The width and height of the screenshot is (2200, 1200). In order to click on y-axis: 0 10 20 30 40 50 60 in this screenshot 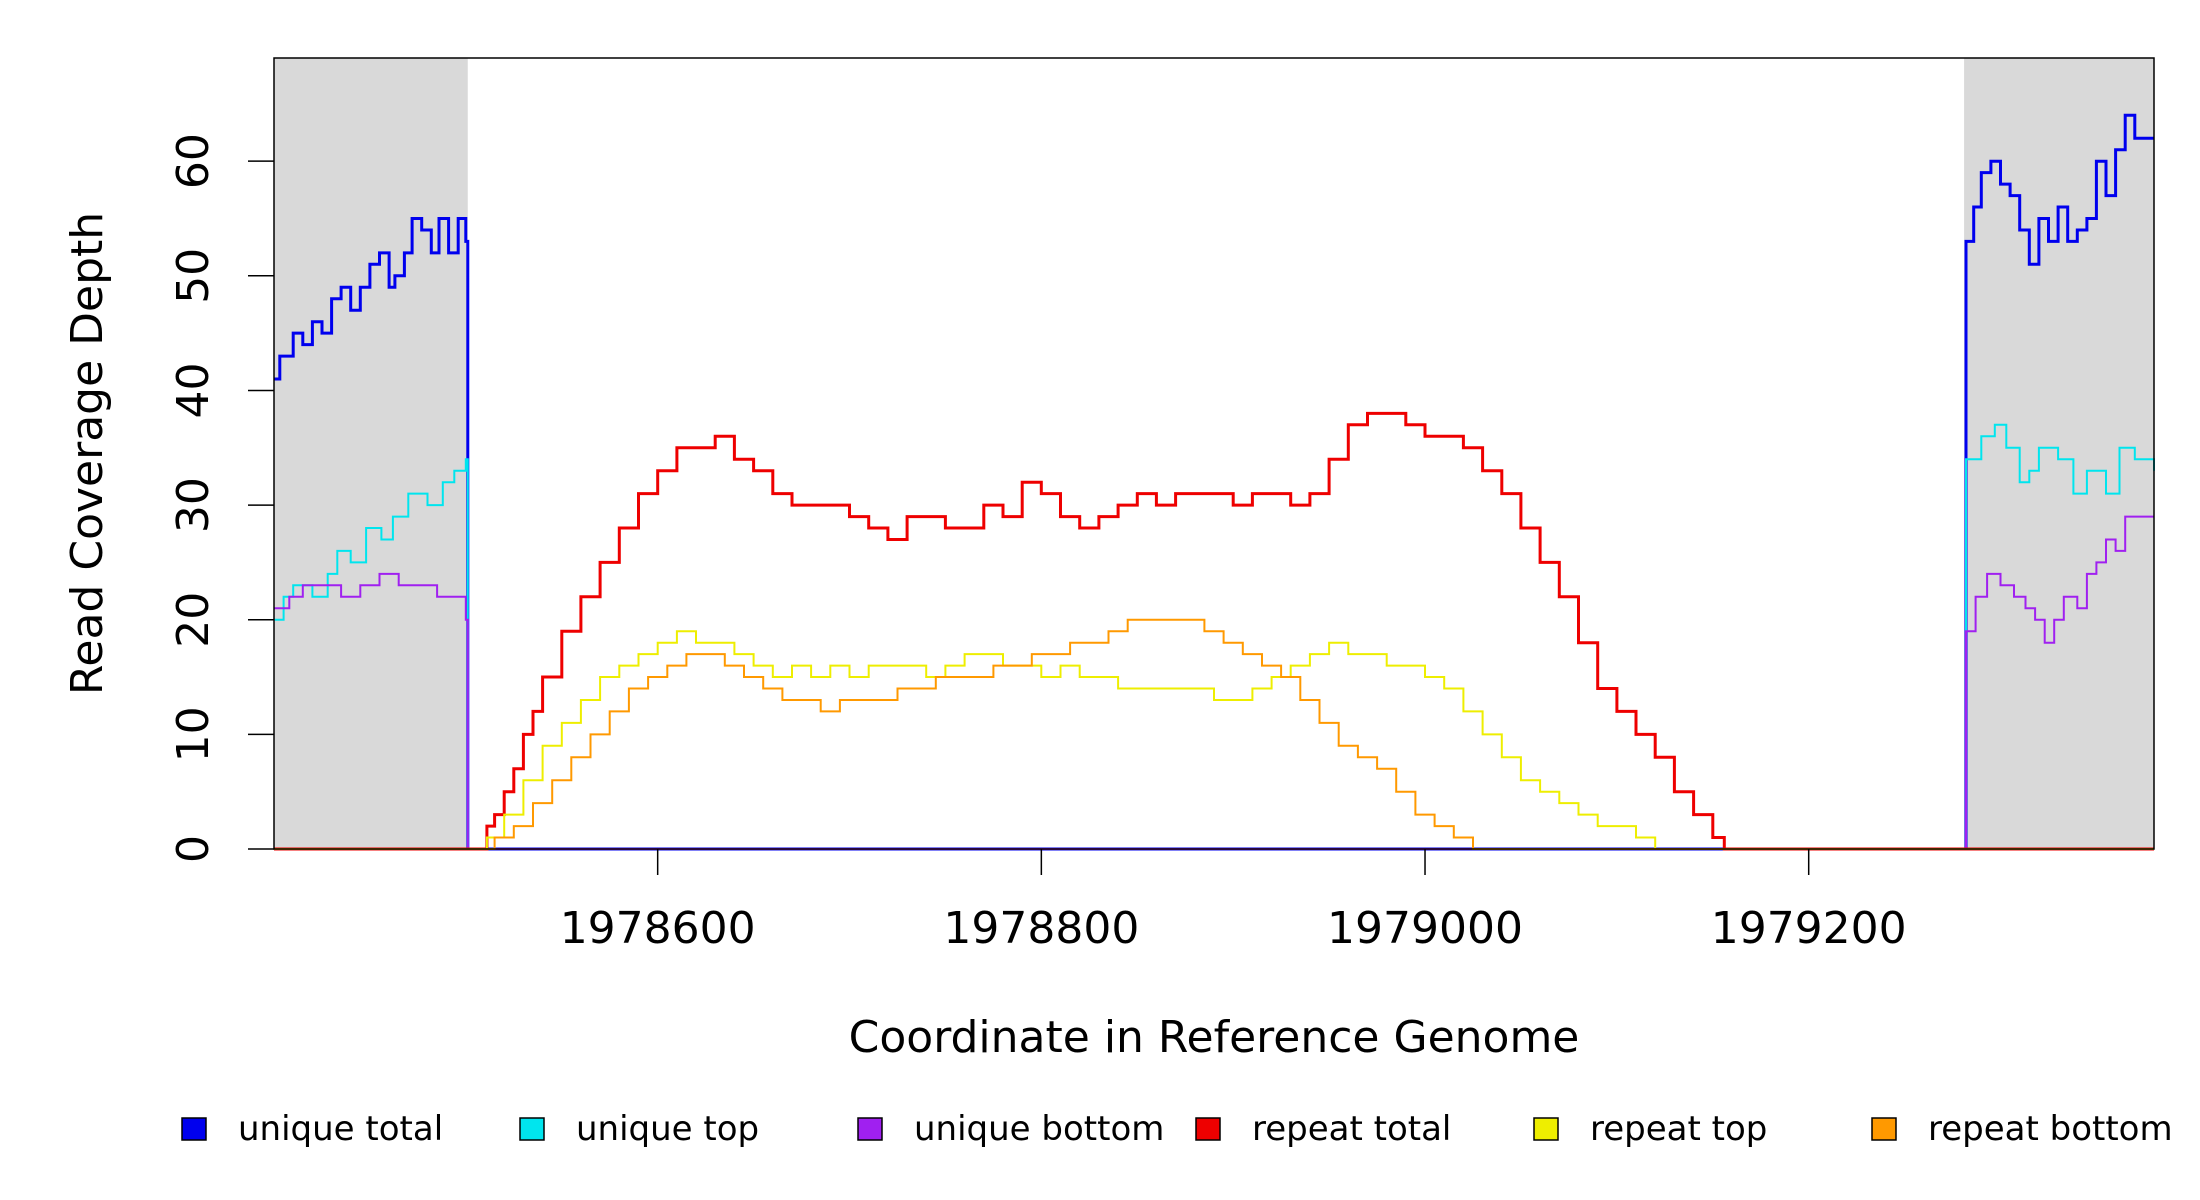, I will do `click(221, 498)`.